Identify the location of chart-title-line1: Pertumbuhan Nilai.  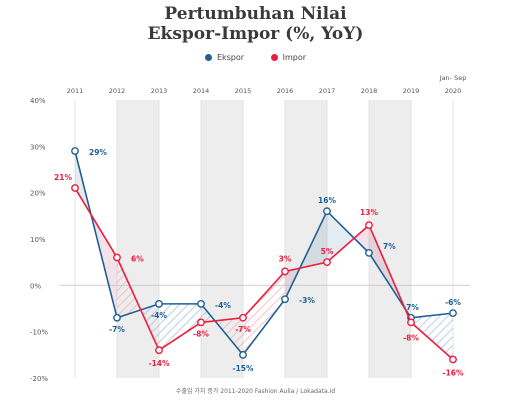
(255, 14).